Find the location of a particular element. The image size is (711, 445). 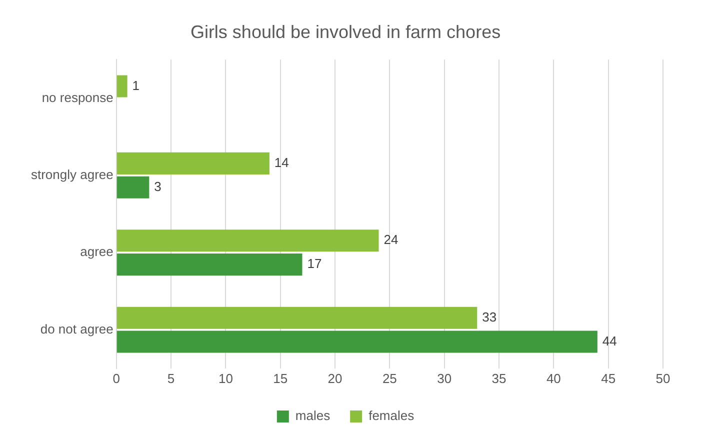

x-tick-label: 5 is located at coordinates (171, 378).